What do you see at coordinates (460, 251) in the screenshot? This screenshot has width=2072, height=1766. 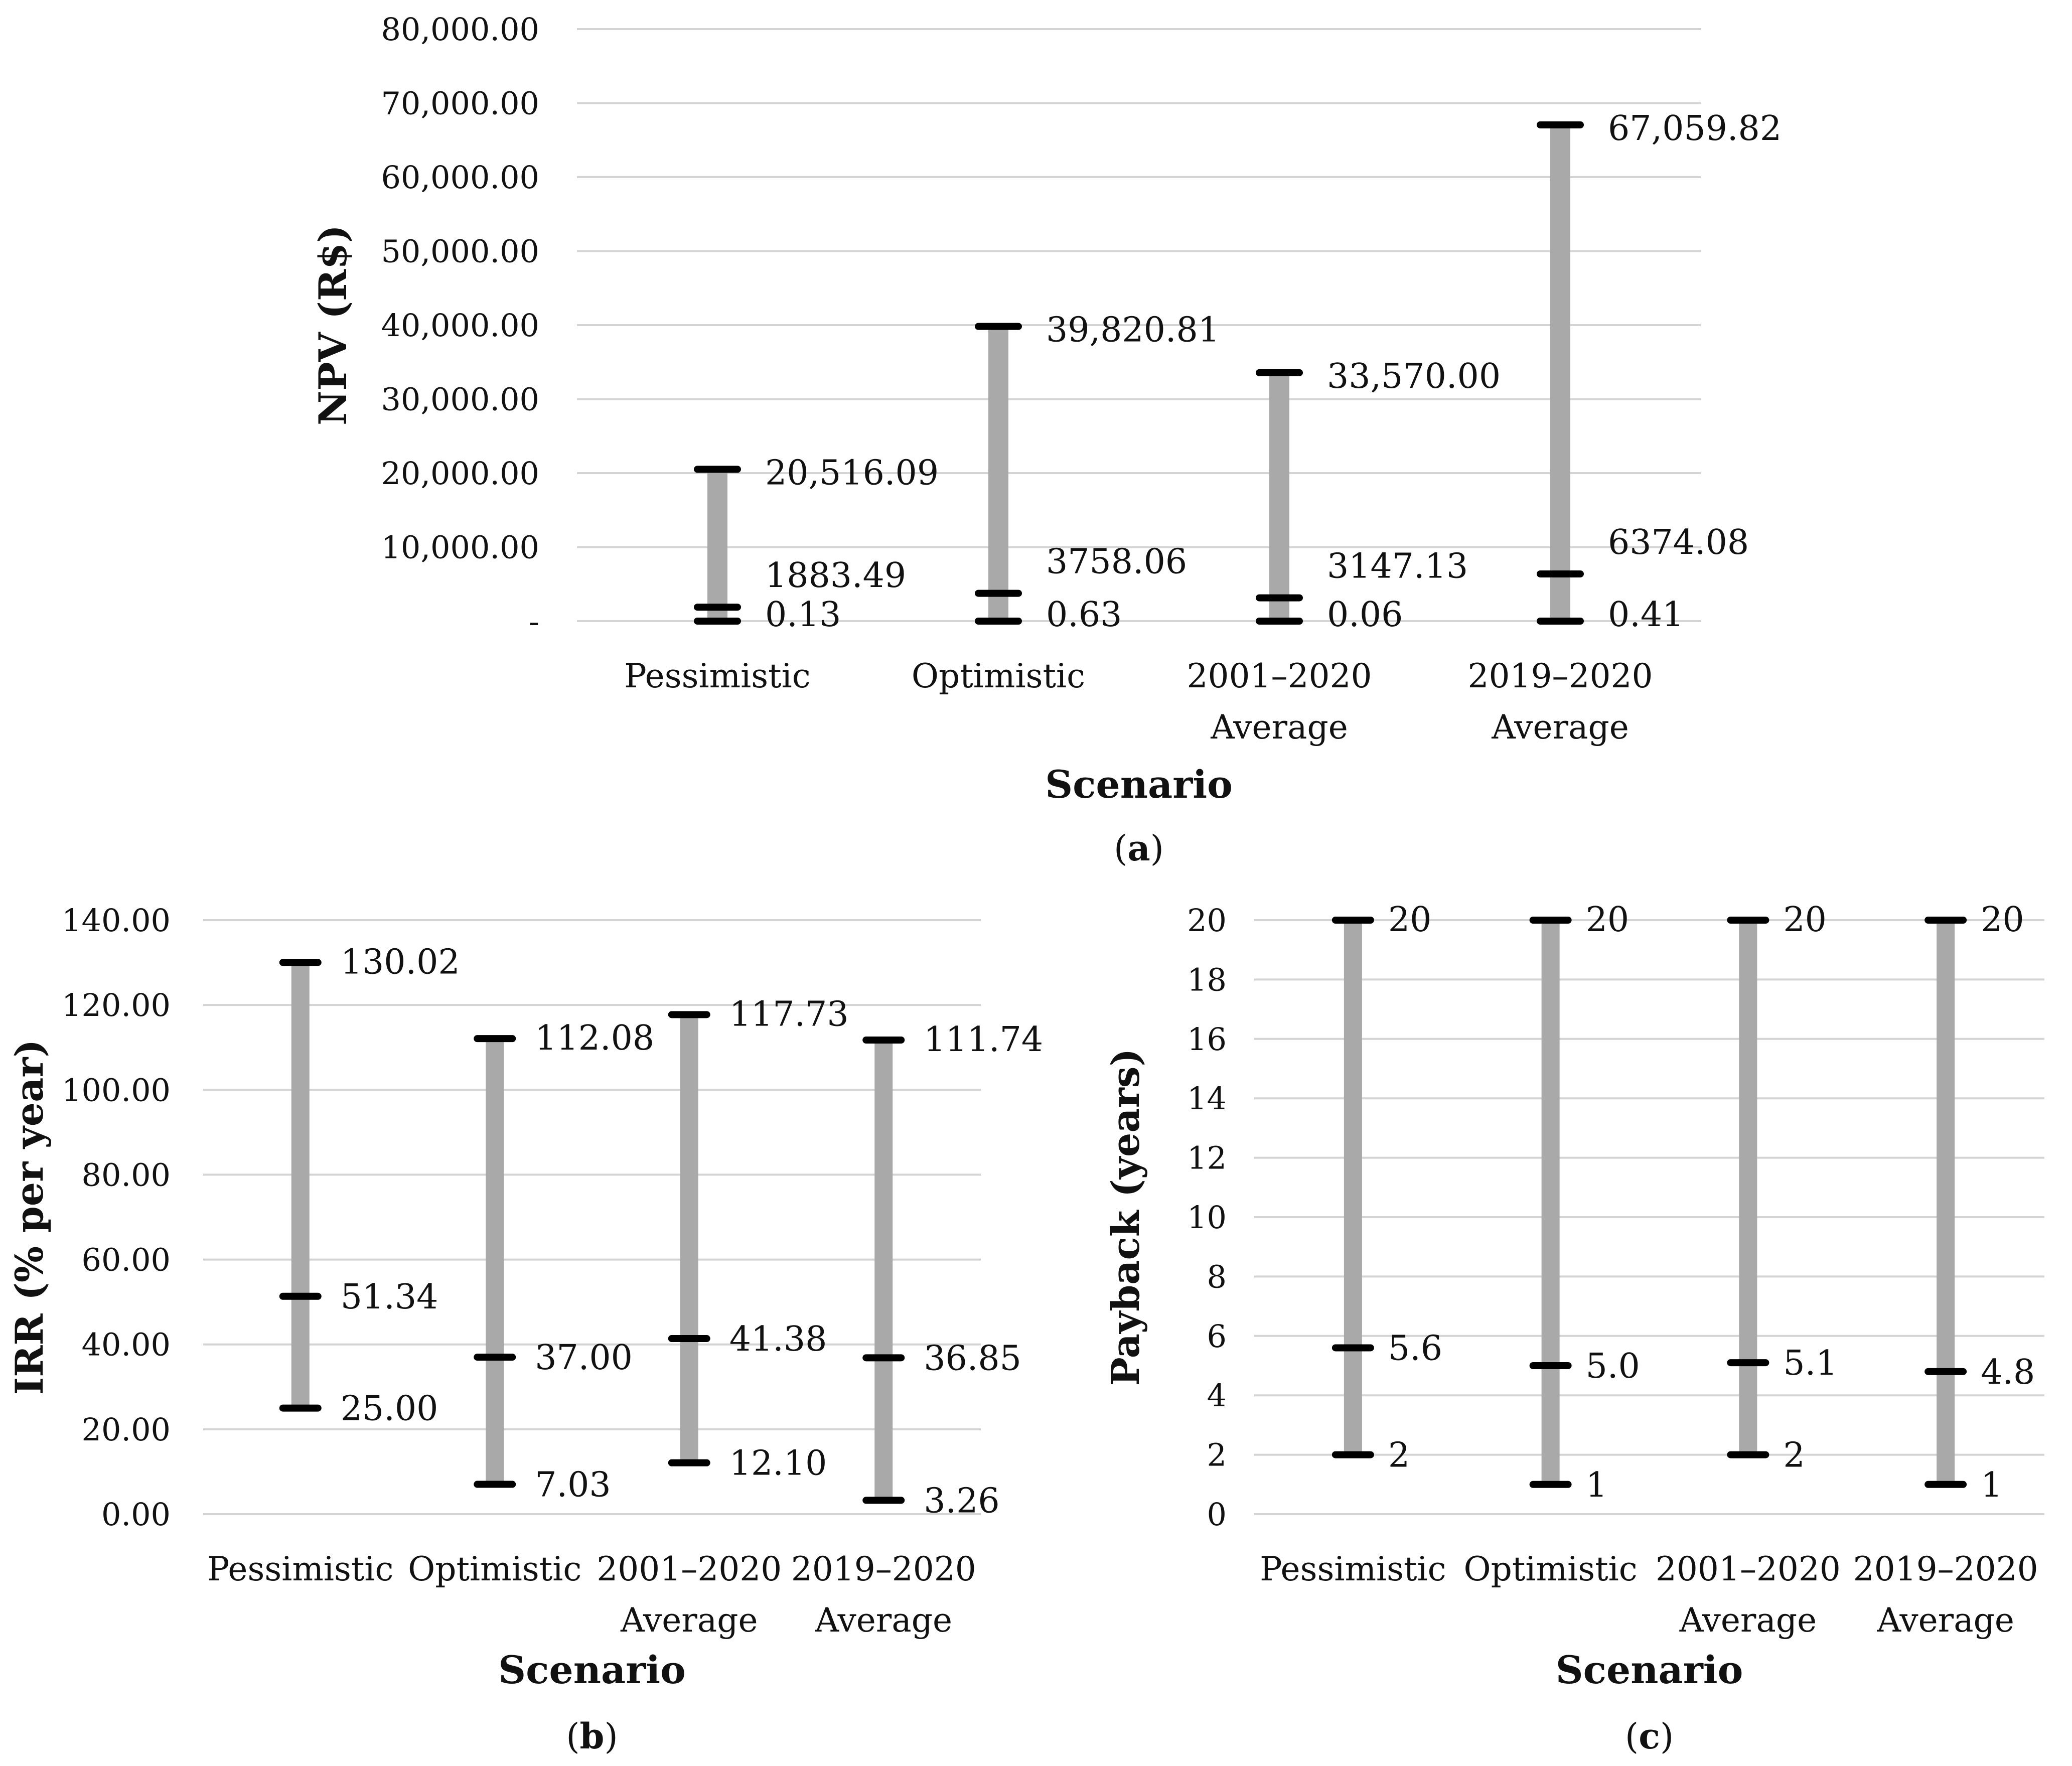 I see `y-tick-label: 50,000.00` at bounding box center [460, 251].